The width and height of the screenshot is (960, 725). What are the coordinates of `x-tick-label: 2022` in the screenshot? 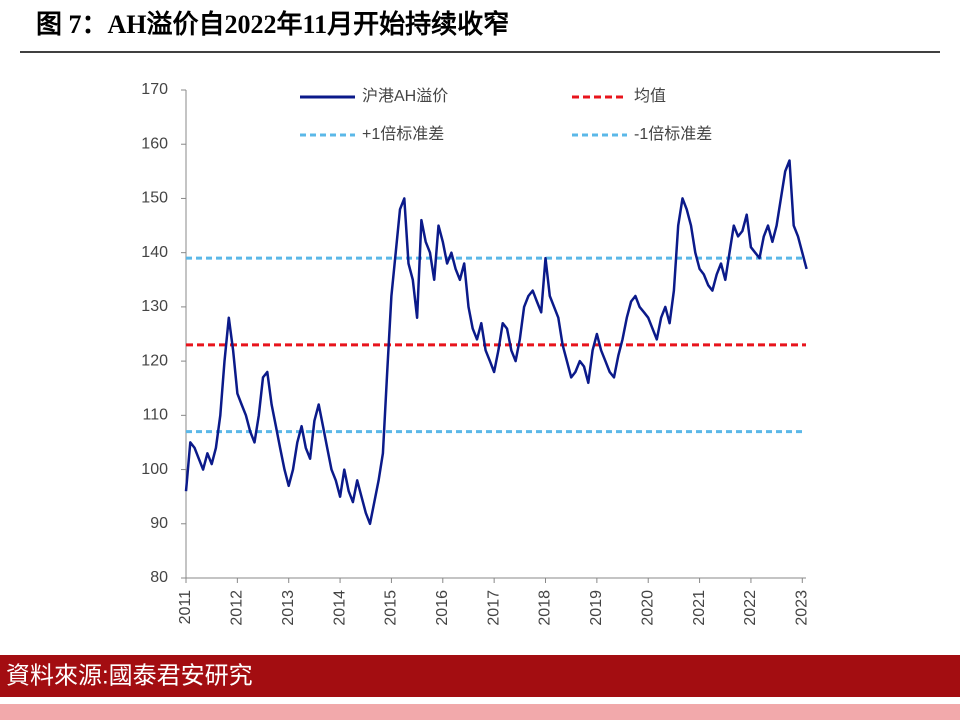 It's located at (750, 608).